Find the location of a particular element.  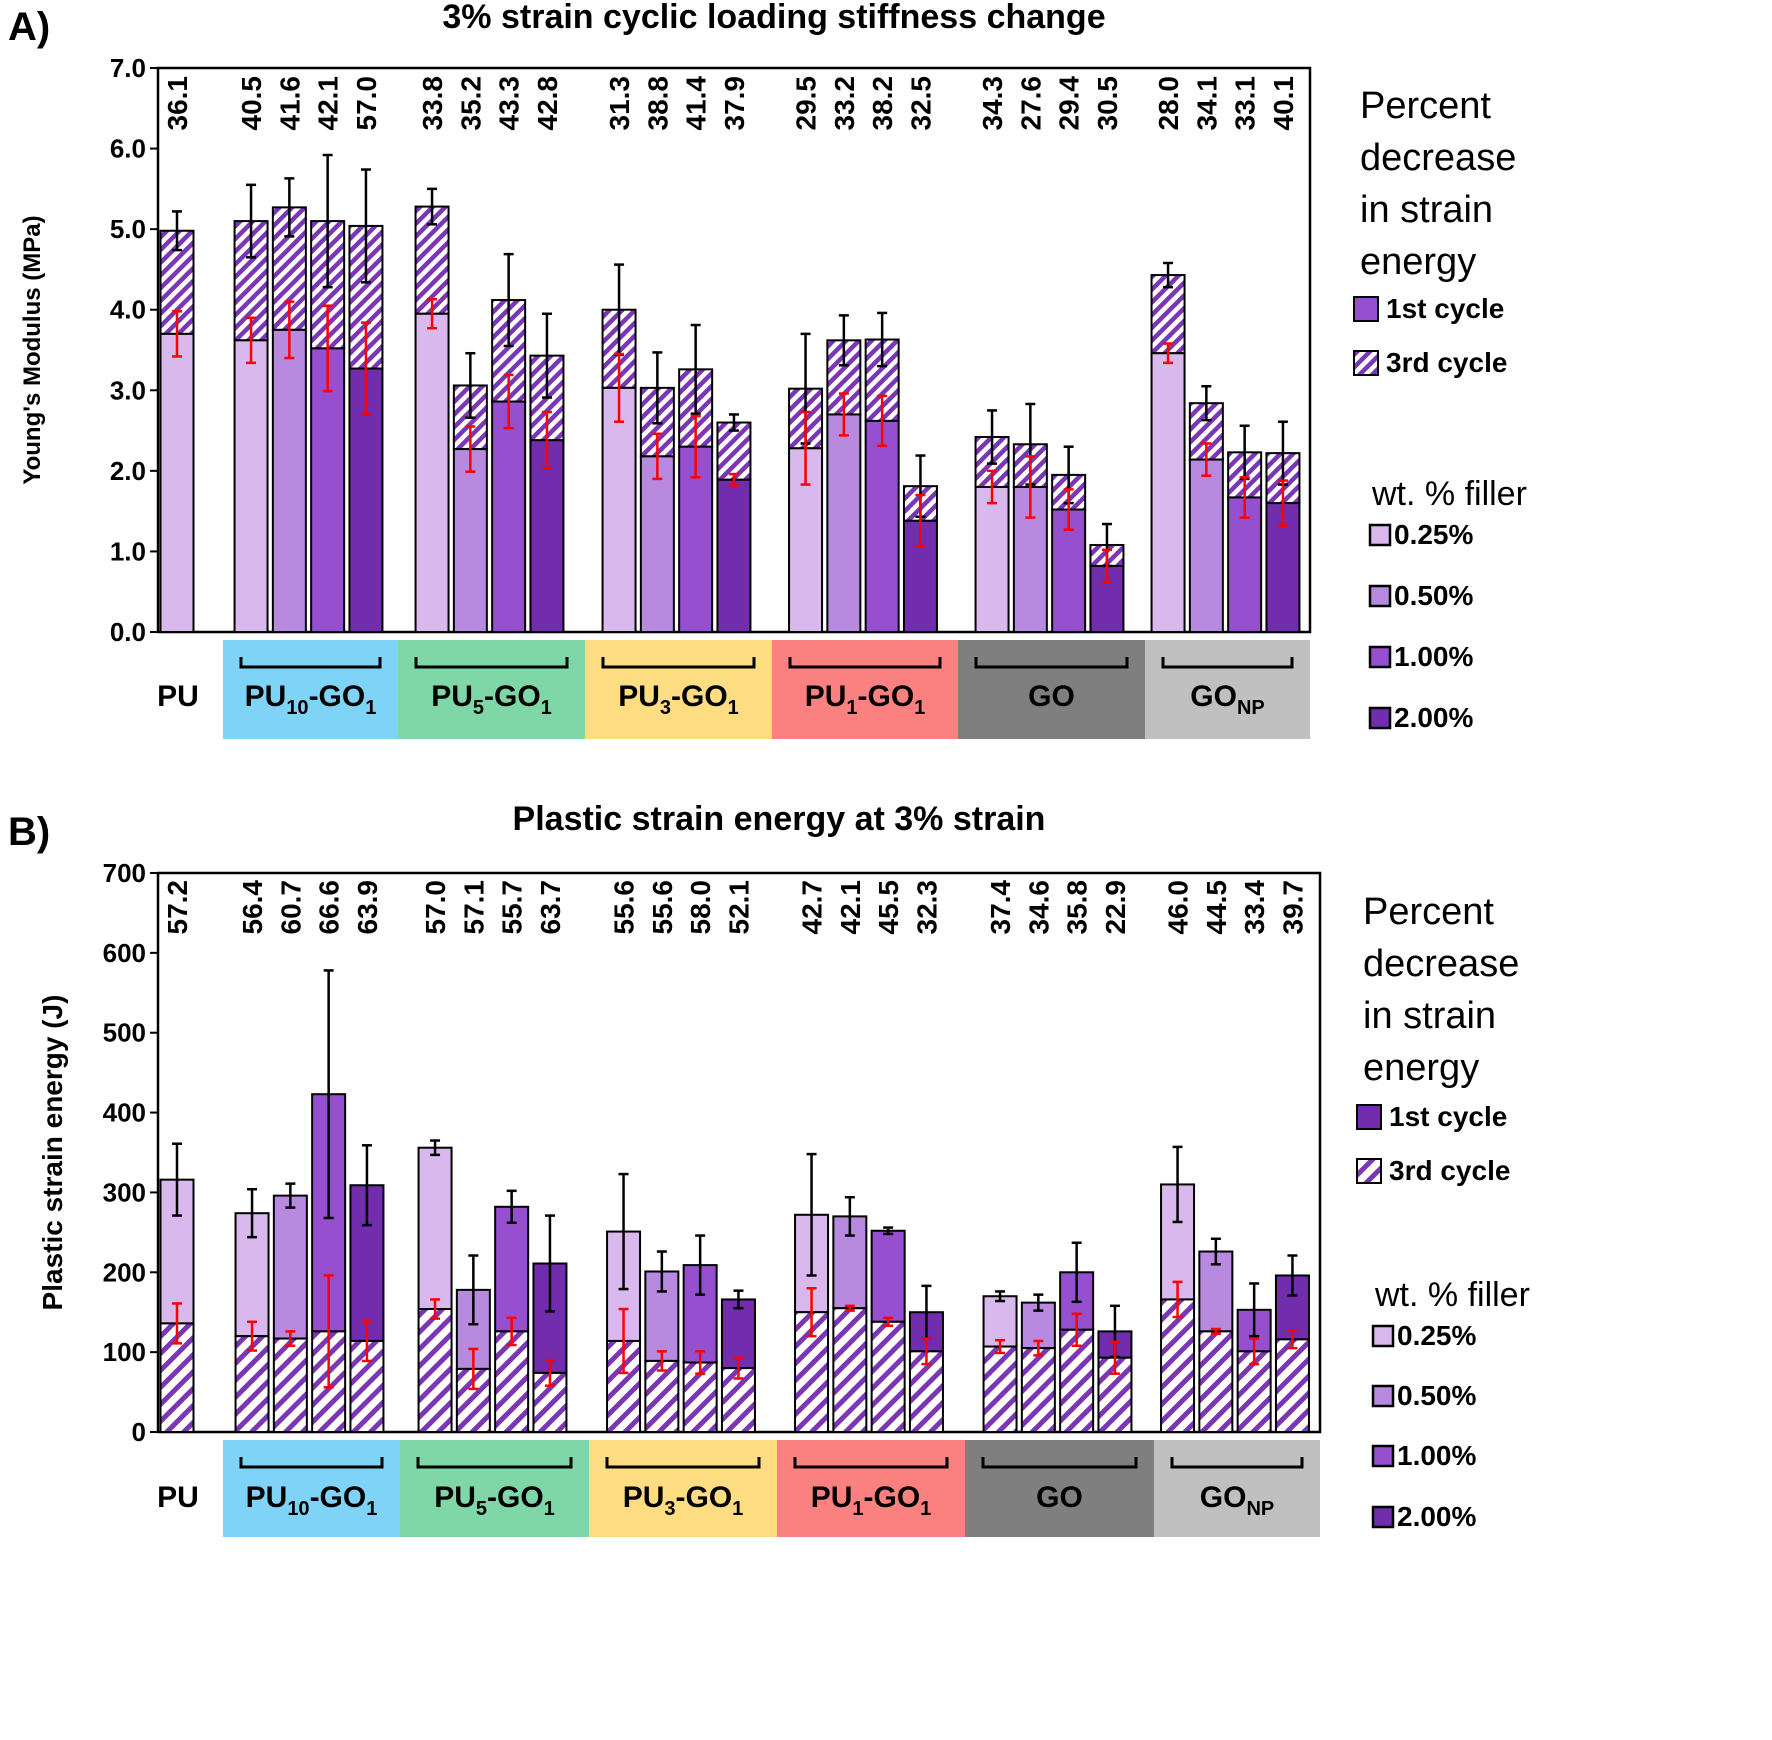

bar-group: 33.1 is located at coordinates (1245, 354).